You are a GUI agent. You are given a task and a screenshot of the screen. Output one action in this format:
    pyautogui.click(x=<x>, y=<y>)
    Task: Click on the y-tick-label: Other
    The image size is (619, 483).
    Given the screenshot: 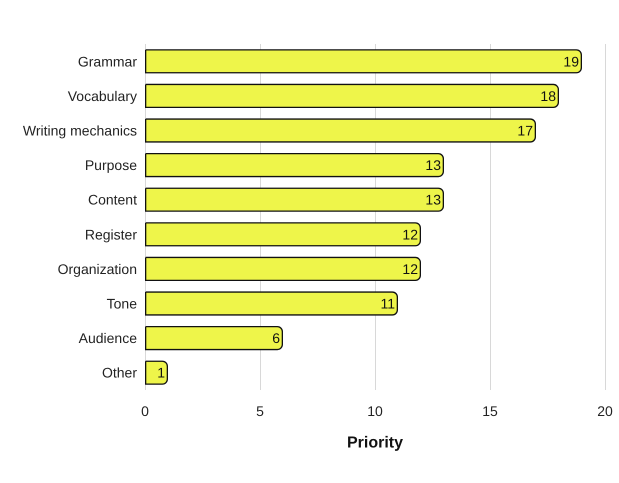 What is the action you would take?
    pyautogui.click(x=120, y=372)
    